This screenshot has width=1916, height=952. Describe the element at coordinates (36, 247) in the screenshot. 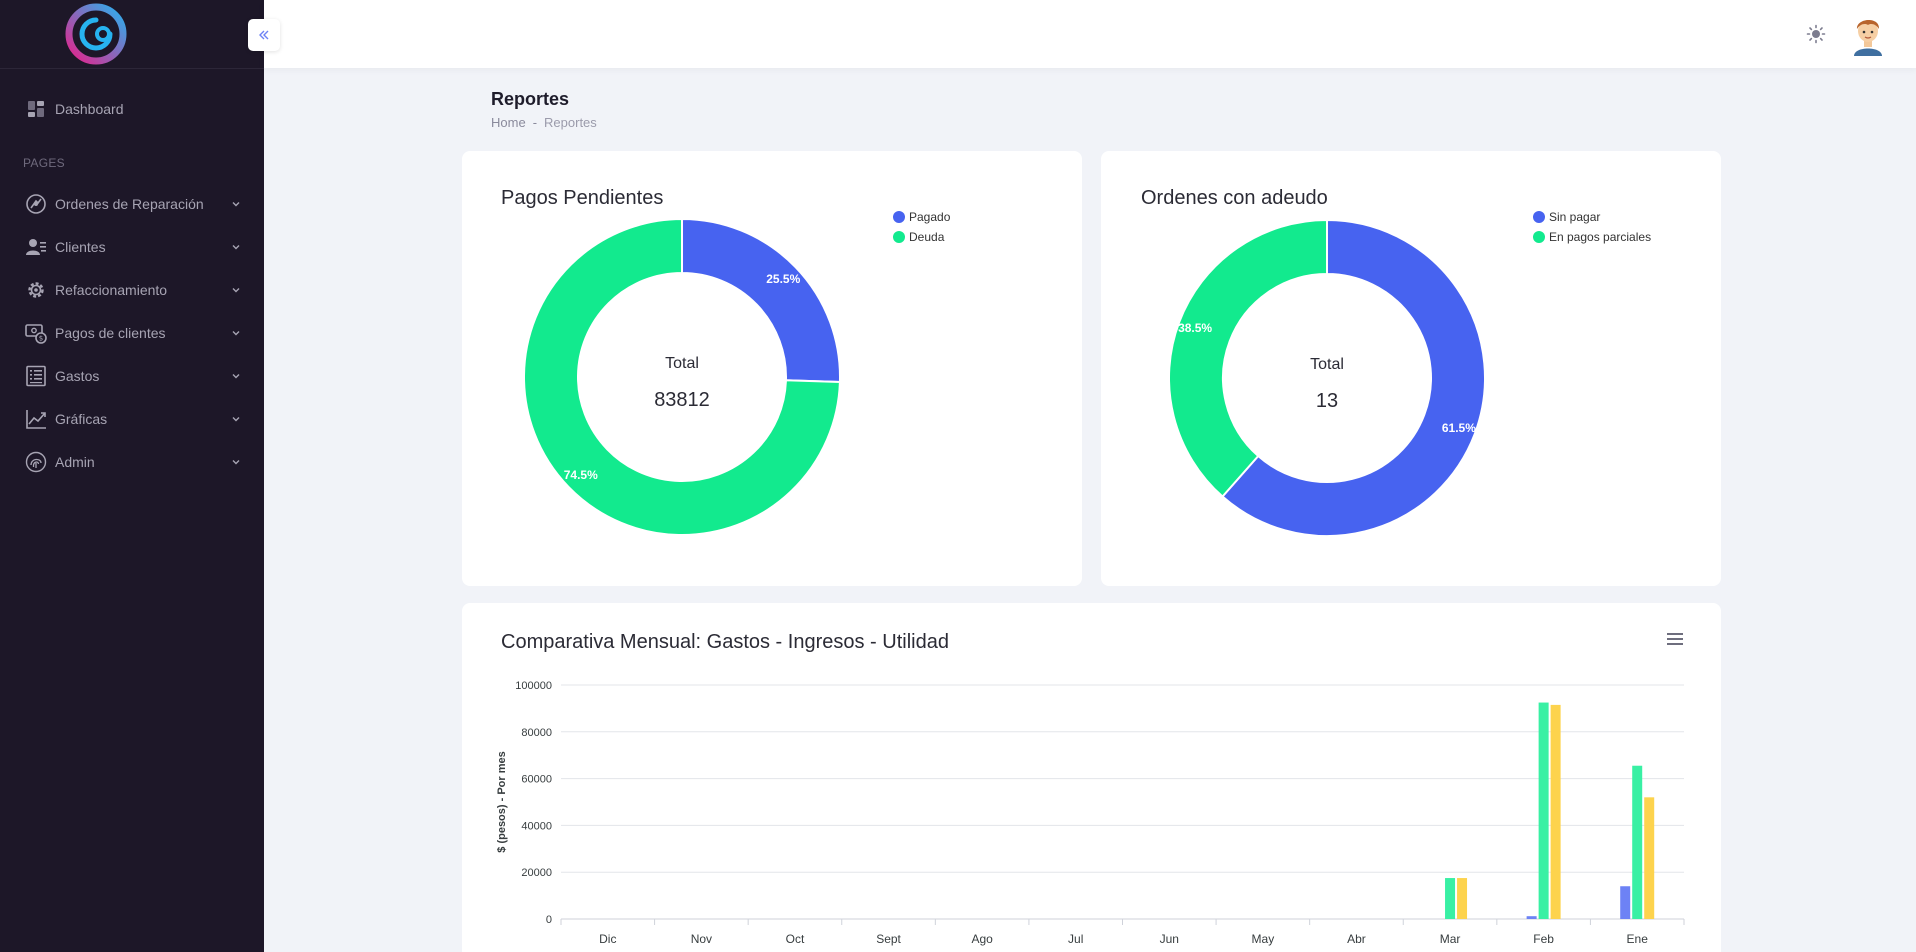

I see `clients-icon` at that location.